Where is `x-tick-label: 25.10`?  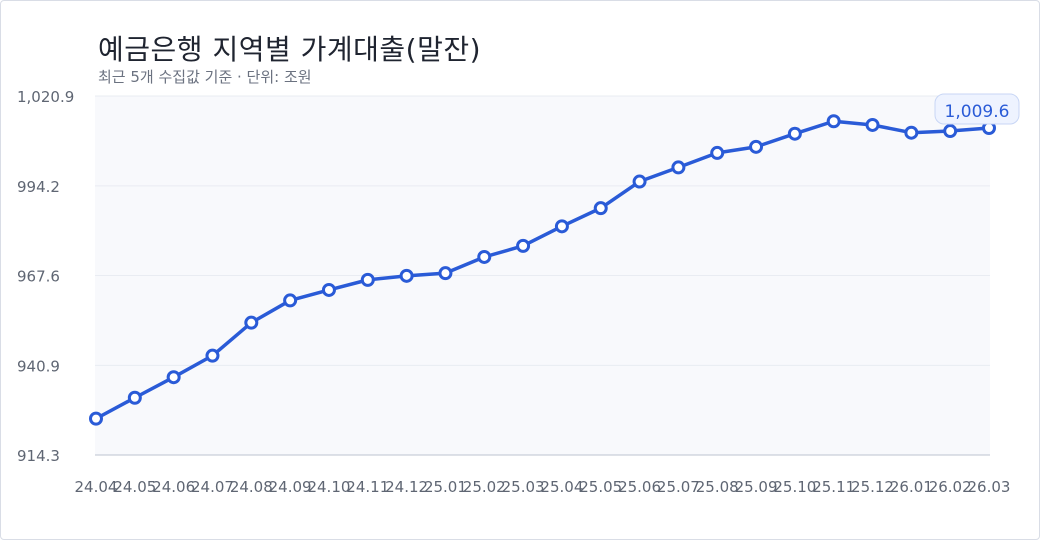
x-tick-label: 25.10 is located at coordinates (794, 487).